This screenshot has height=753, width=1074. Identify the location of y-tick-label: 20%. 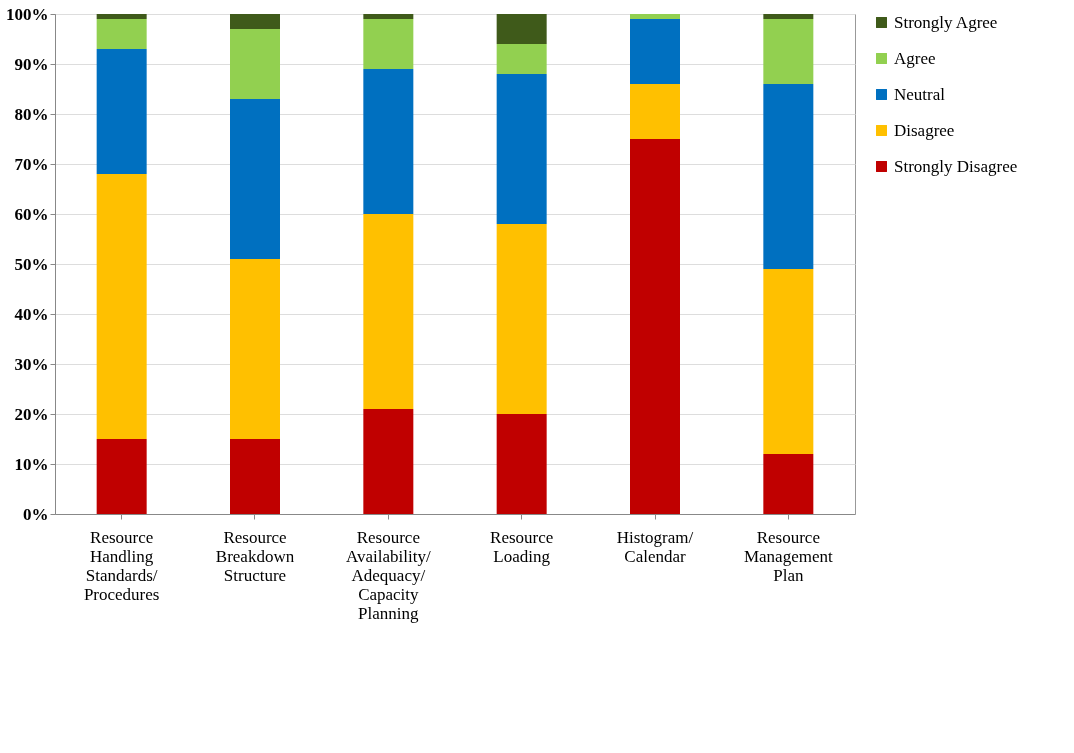
(31, 414).